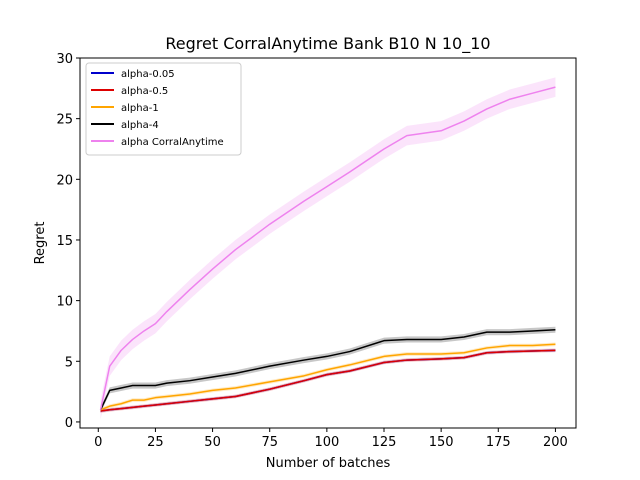  What do you see at coordinates (69, 423) in the screenshot?
I see `y-tick-label: 0` at bounding box center [69, 423].